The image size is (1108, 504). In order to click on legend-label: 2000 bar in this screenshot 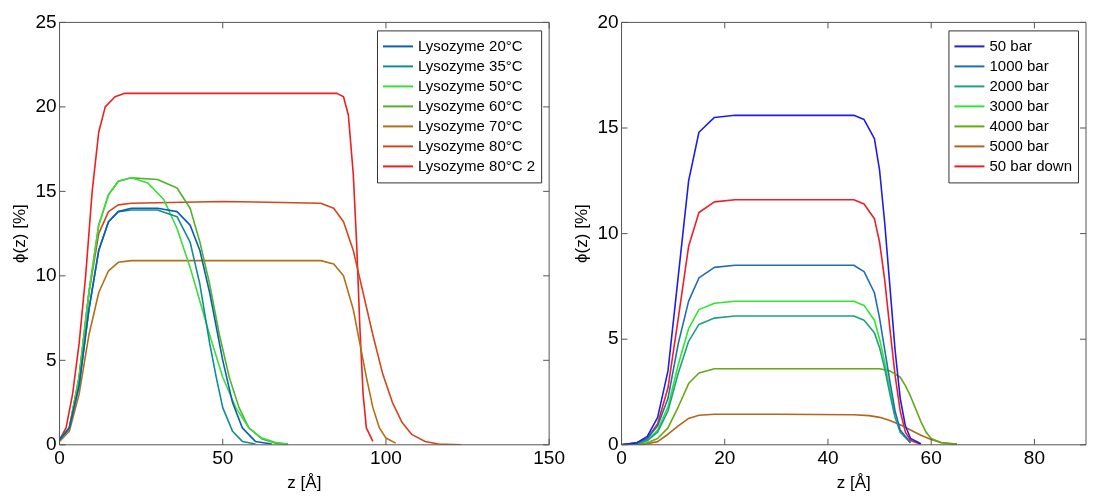, I will do `click(1019, 85)`.